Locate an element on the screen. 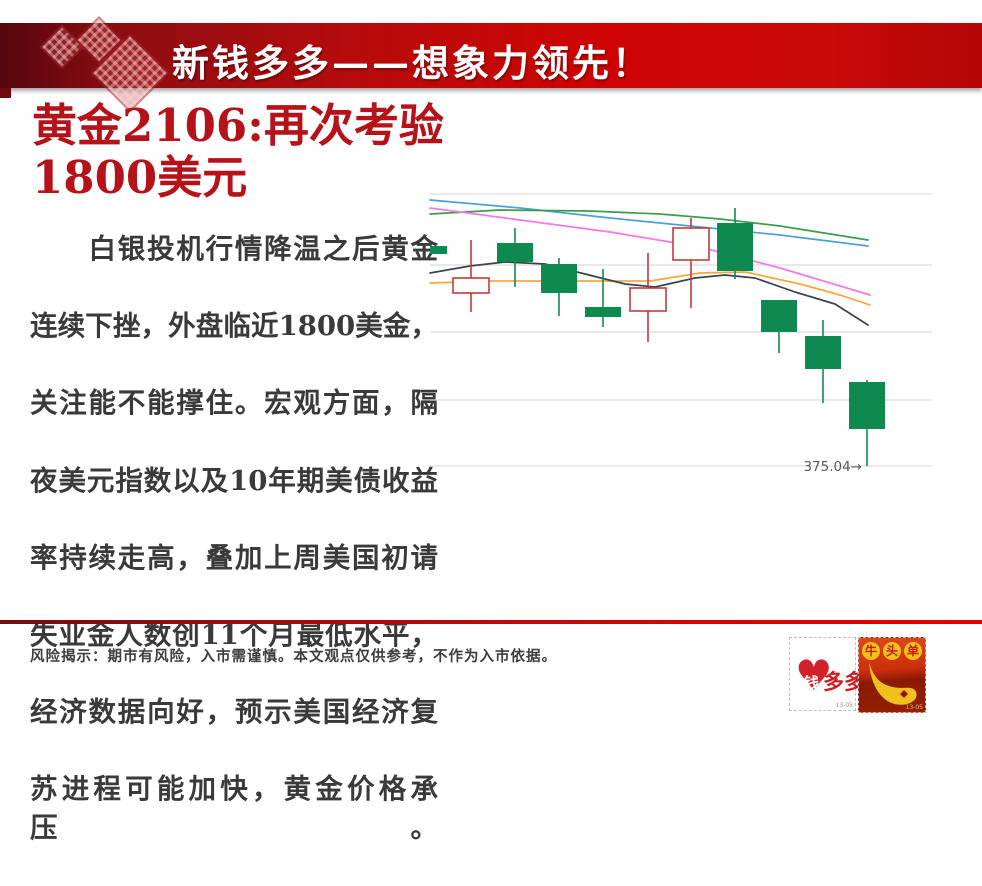 The image size is (982, 886). risk-disclaimer: 风险揭示：期市有风险，入市需谨慎。本文观点仅供参考，不作为入市依据。 is located at coordinates (293, 656).